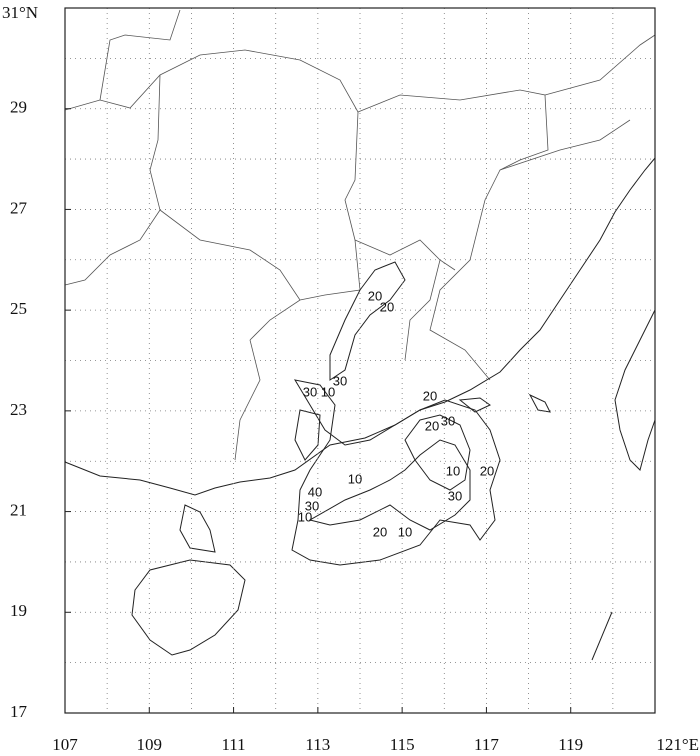  I want to click on y-tick-label: 27, so click(19, 207).